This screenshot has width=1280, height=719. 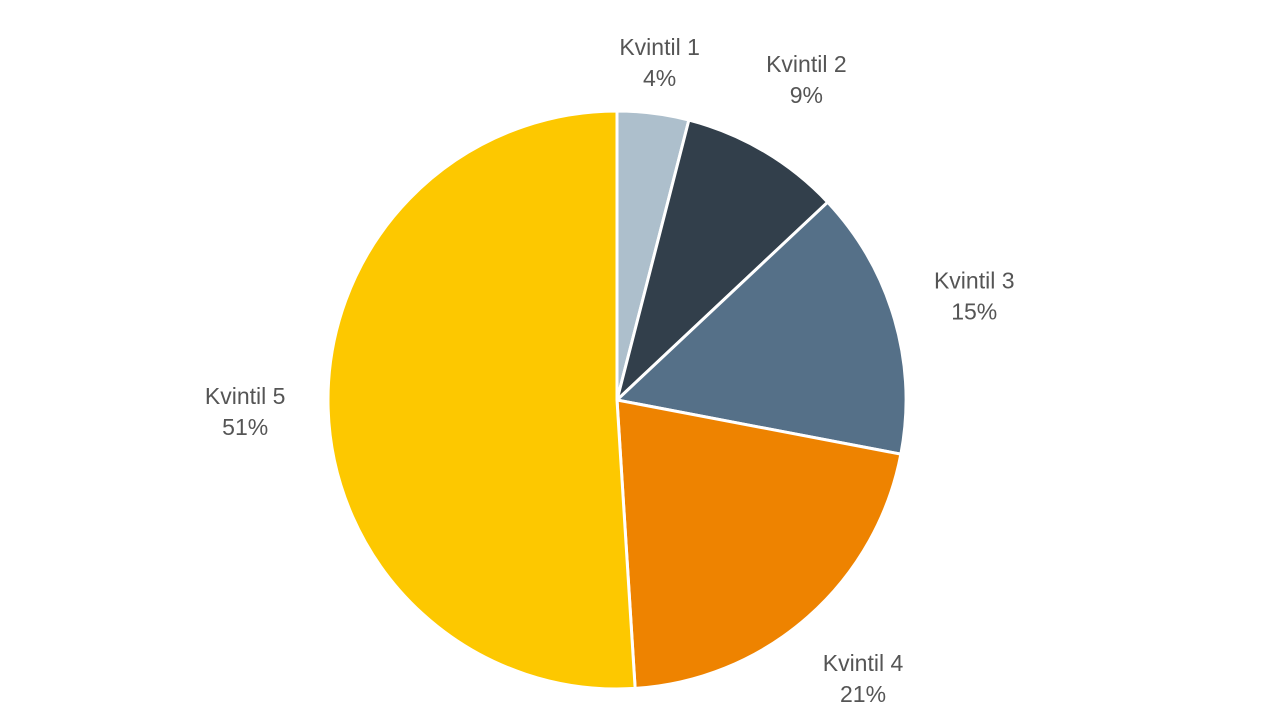 What do you see at coordinates (806, 95) in the screenshot?
I see `slice-value-label: 9%` at bounding box center [806, 95].